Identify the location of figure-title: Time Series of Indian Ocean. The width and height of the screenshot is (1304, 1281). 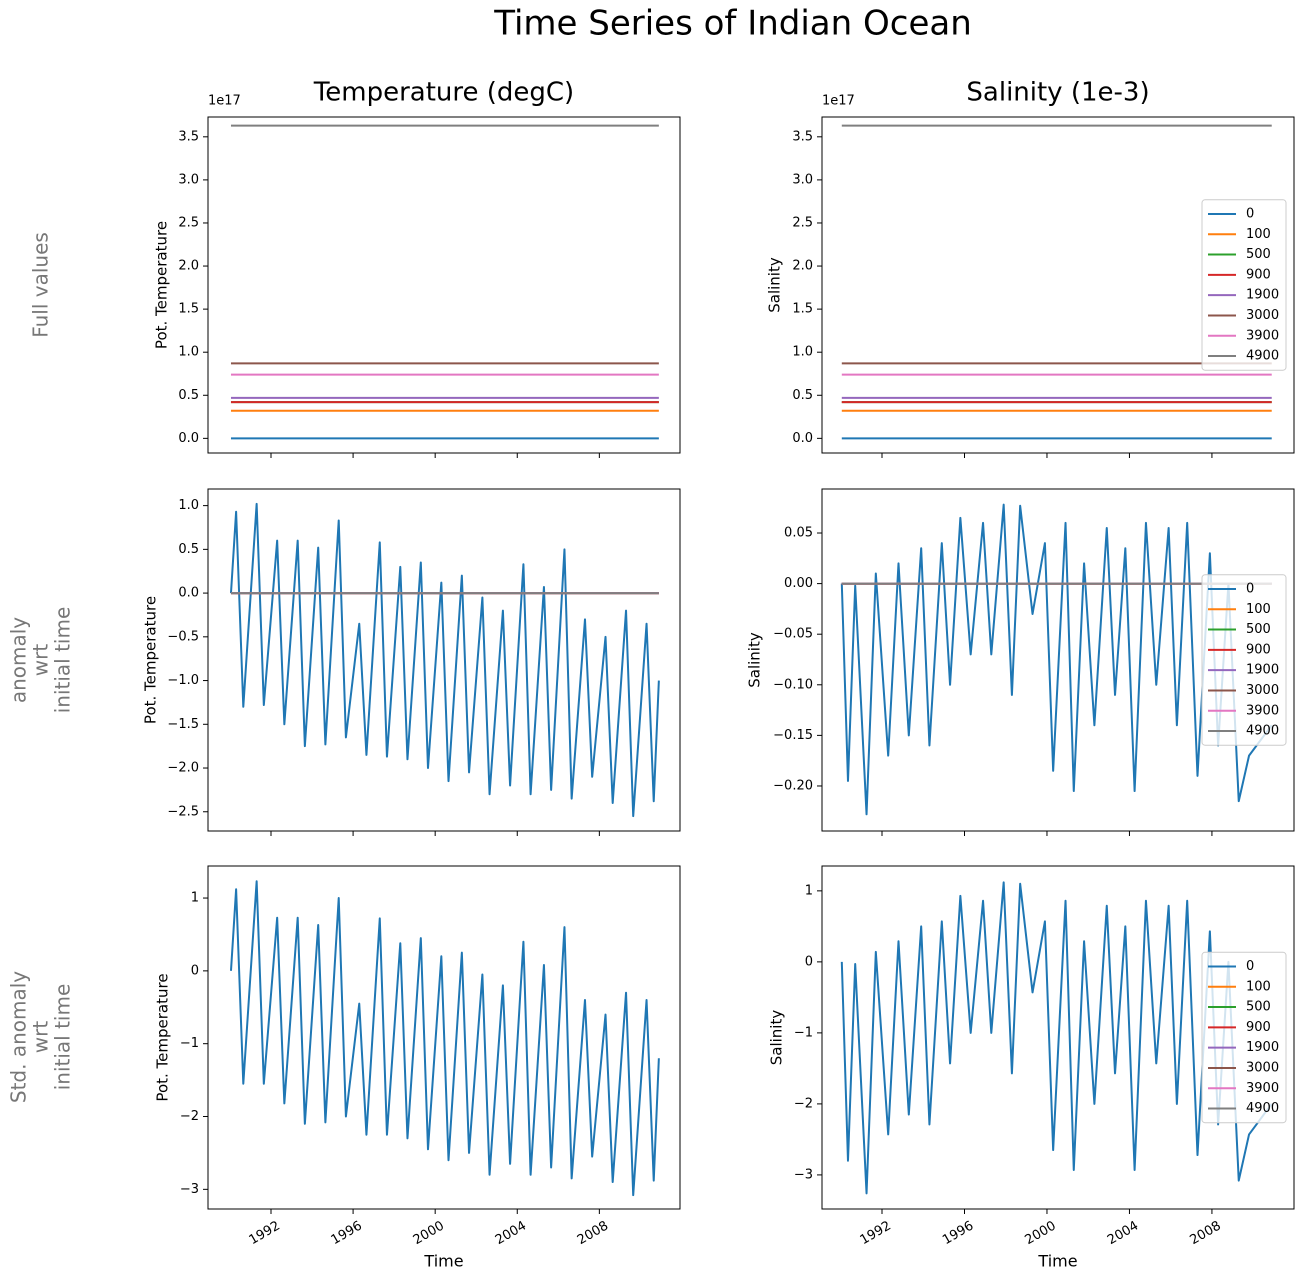
(732, 24).